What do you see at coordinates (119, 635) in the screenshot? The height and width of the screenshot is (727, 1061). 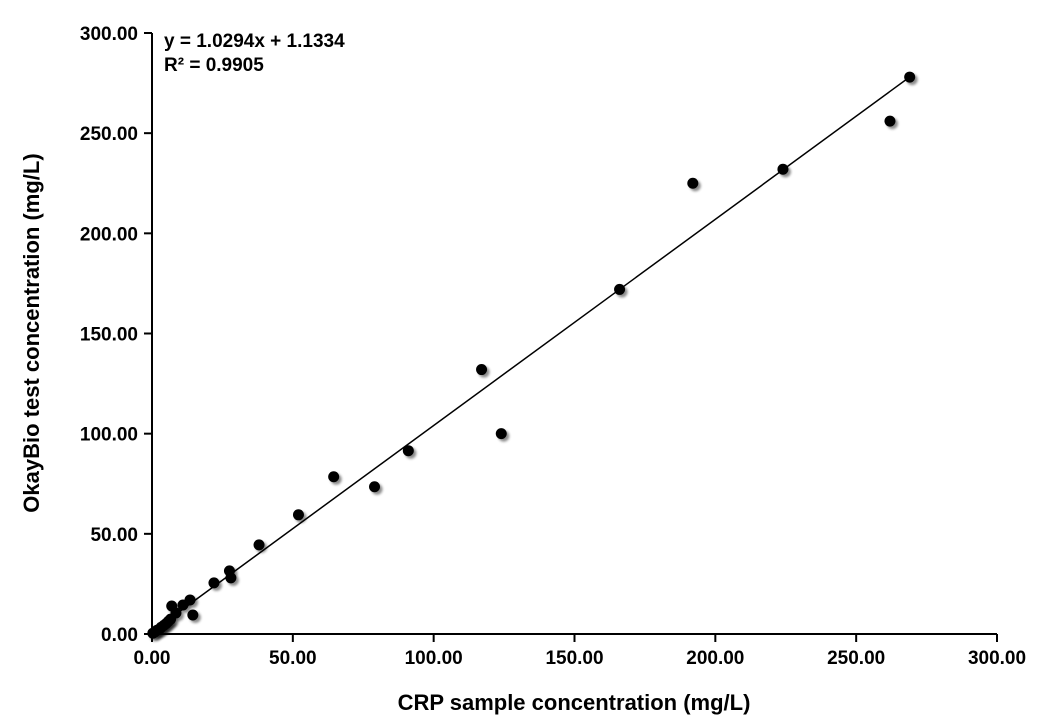 I see `y-tick-label: 0.00` at bounding box center [119, 635].